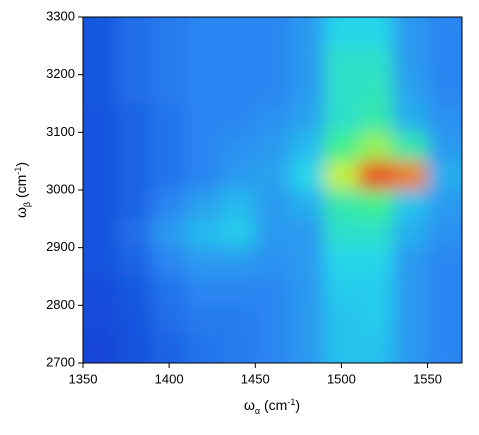 The image size is (479, 435). Describe the element at coordinates (427, 378) in the screenshot. I see `x-tick-label: 1550` at that location.